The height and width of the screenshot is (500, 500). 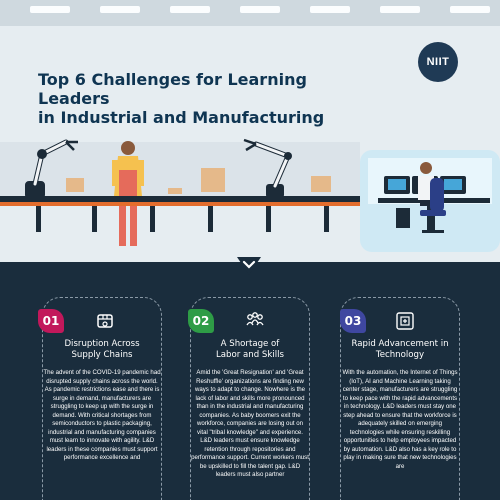 I want to click on logo-text: NIIT, so click(x=438, y=62).